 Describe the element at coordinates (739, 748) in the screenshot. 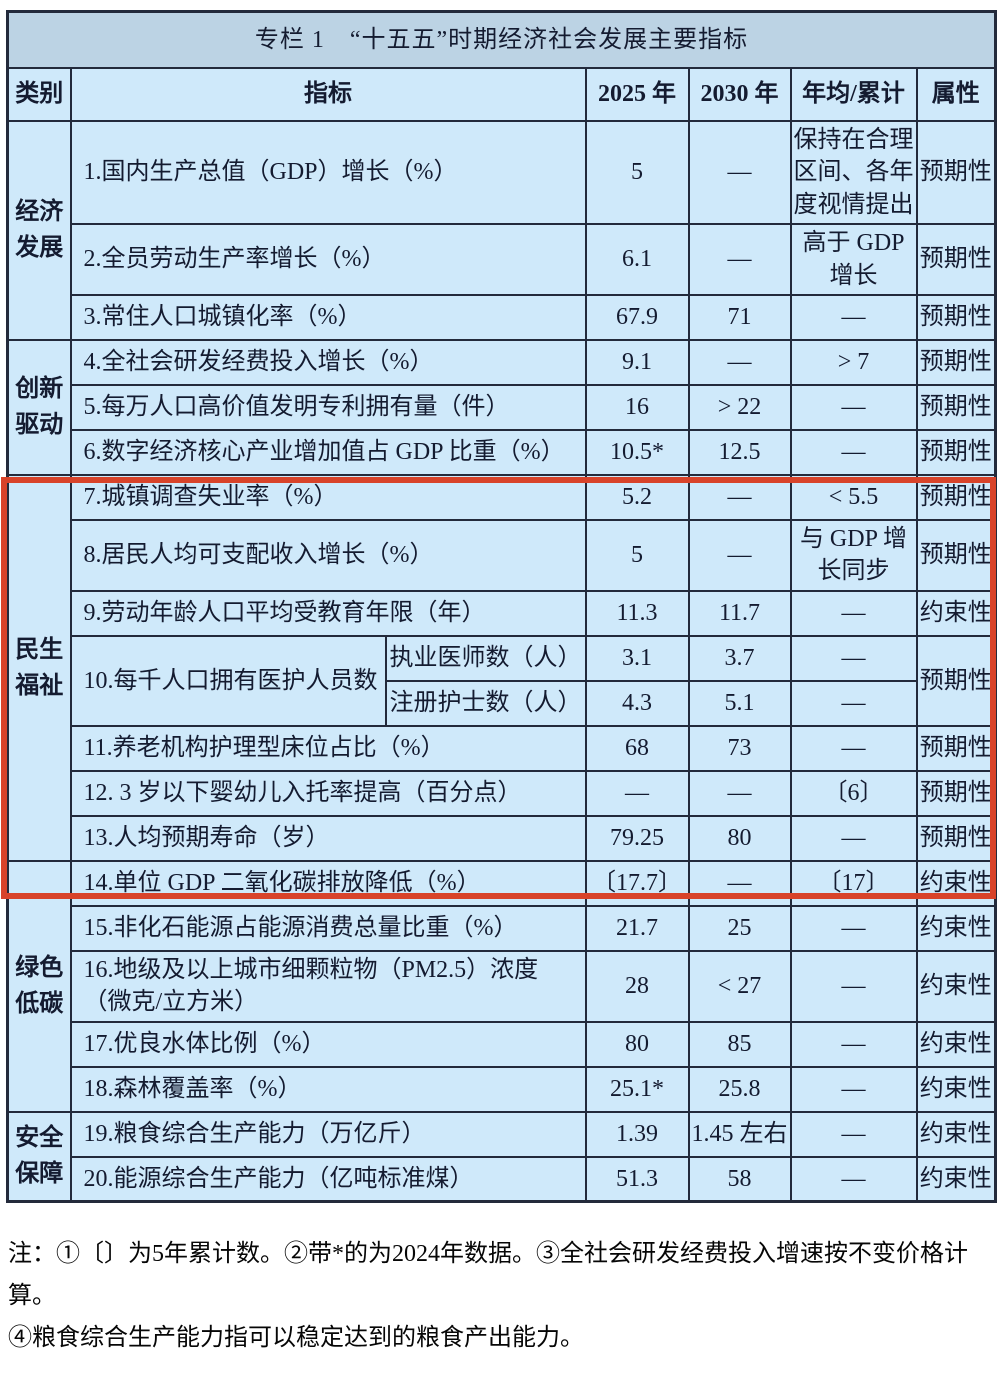

I see `value-2030-cell: 73` at that location.